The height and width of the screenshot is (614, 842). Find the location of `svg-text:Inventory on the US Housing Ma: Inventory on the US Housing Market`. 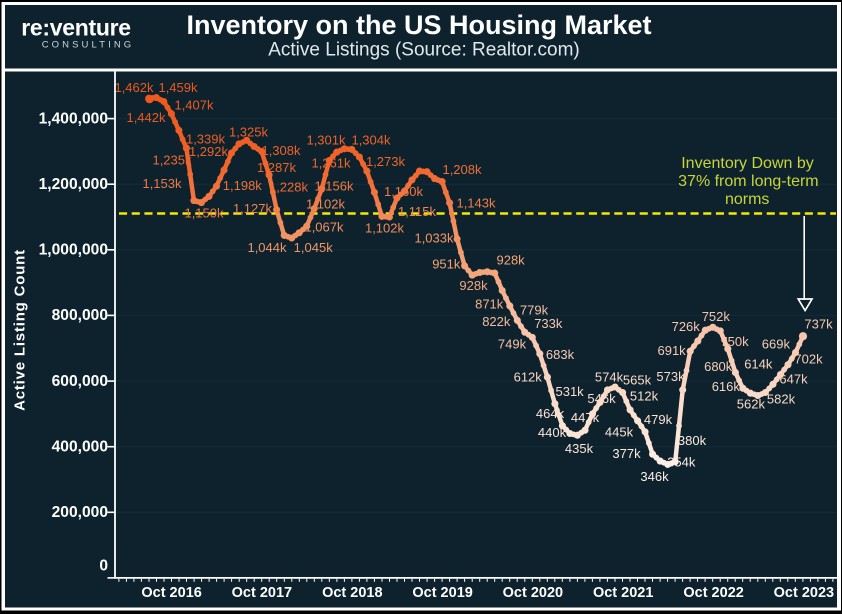

svg-text:Inventory on the US Housing Ma: Inventory on the US Housing Market is located at coordinates (418, 25).